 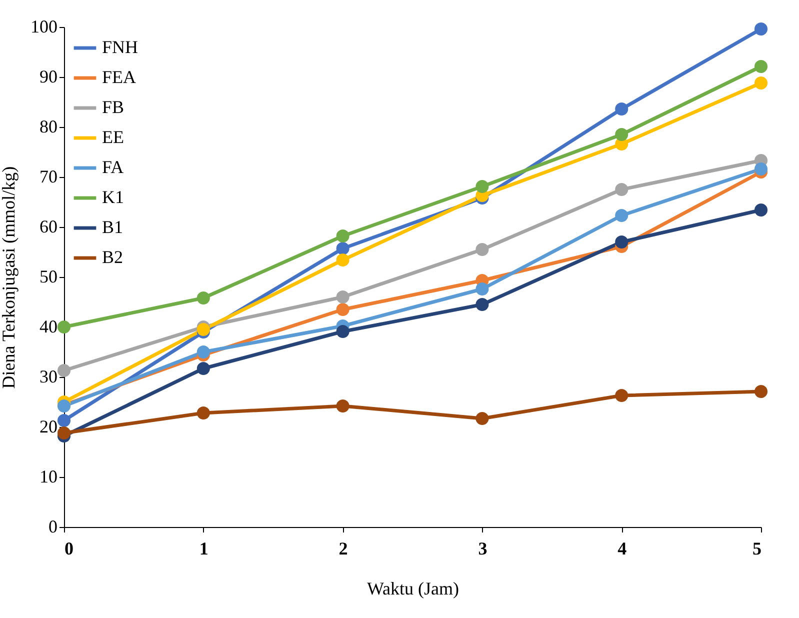 What do you see at coordinates (49, 326) in the screenshot?
I see `y-tick-label: 40` at bounding box center [49, 326].